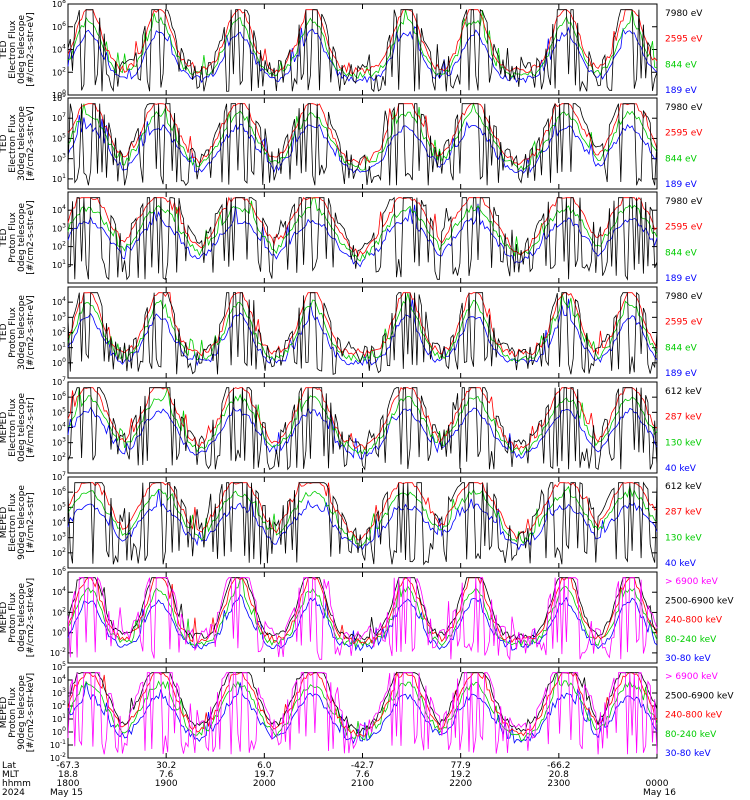  Describe the element at coordinates (362, 766) in the screenshot. I see `lat-label: -42.7` at that location.